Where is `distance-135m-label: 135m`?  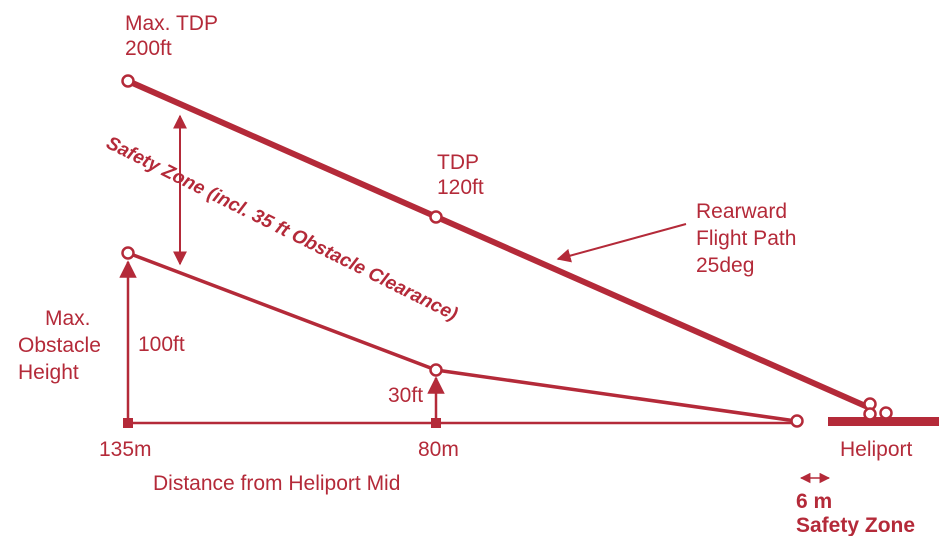 distance-135m-label: 135m is located at coordinates (125, 449).